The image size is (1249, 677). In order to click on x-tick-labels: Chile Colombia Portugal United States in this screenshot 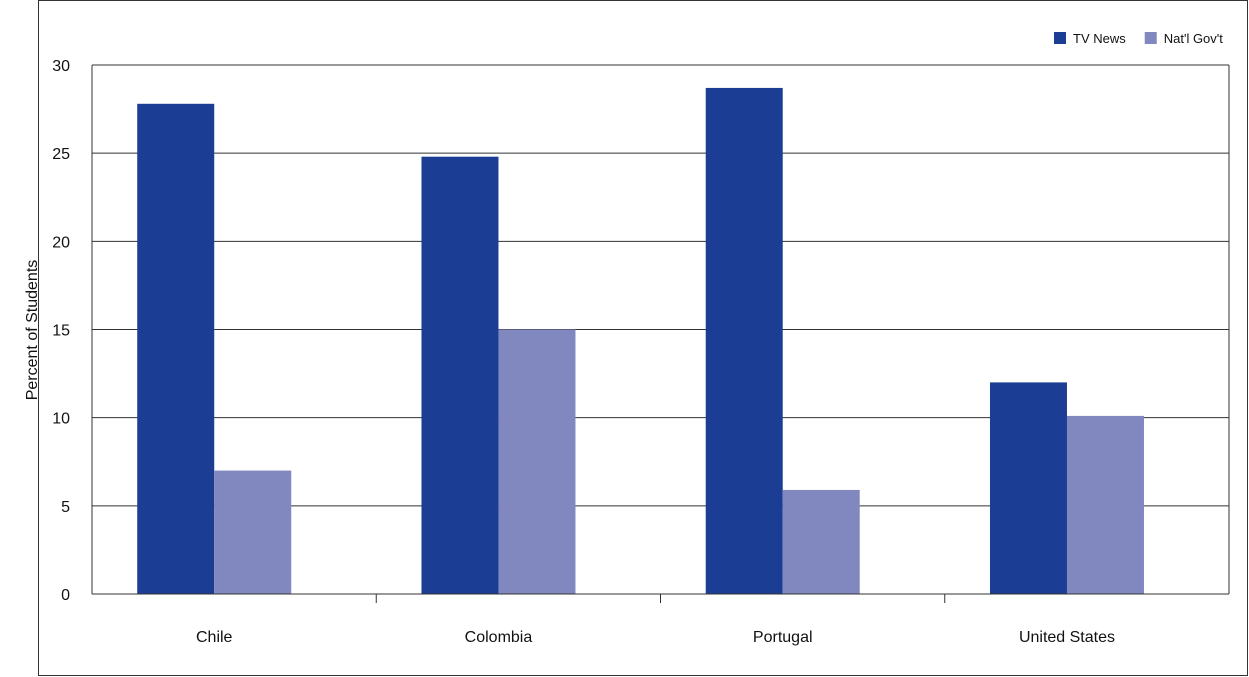, I will do `click(655, 637)`.